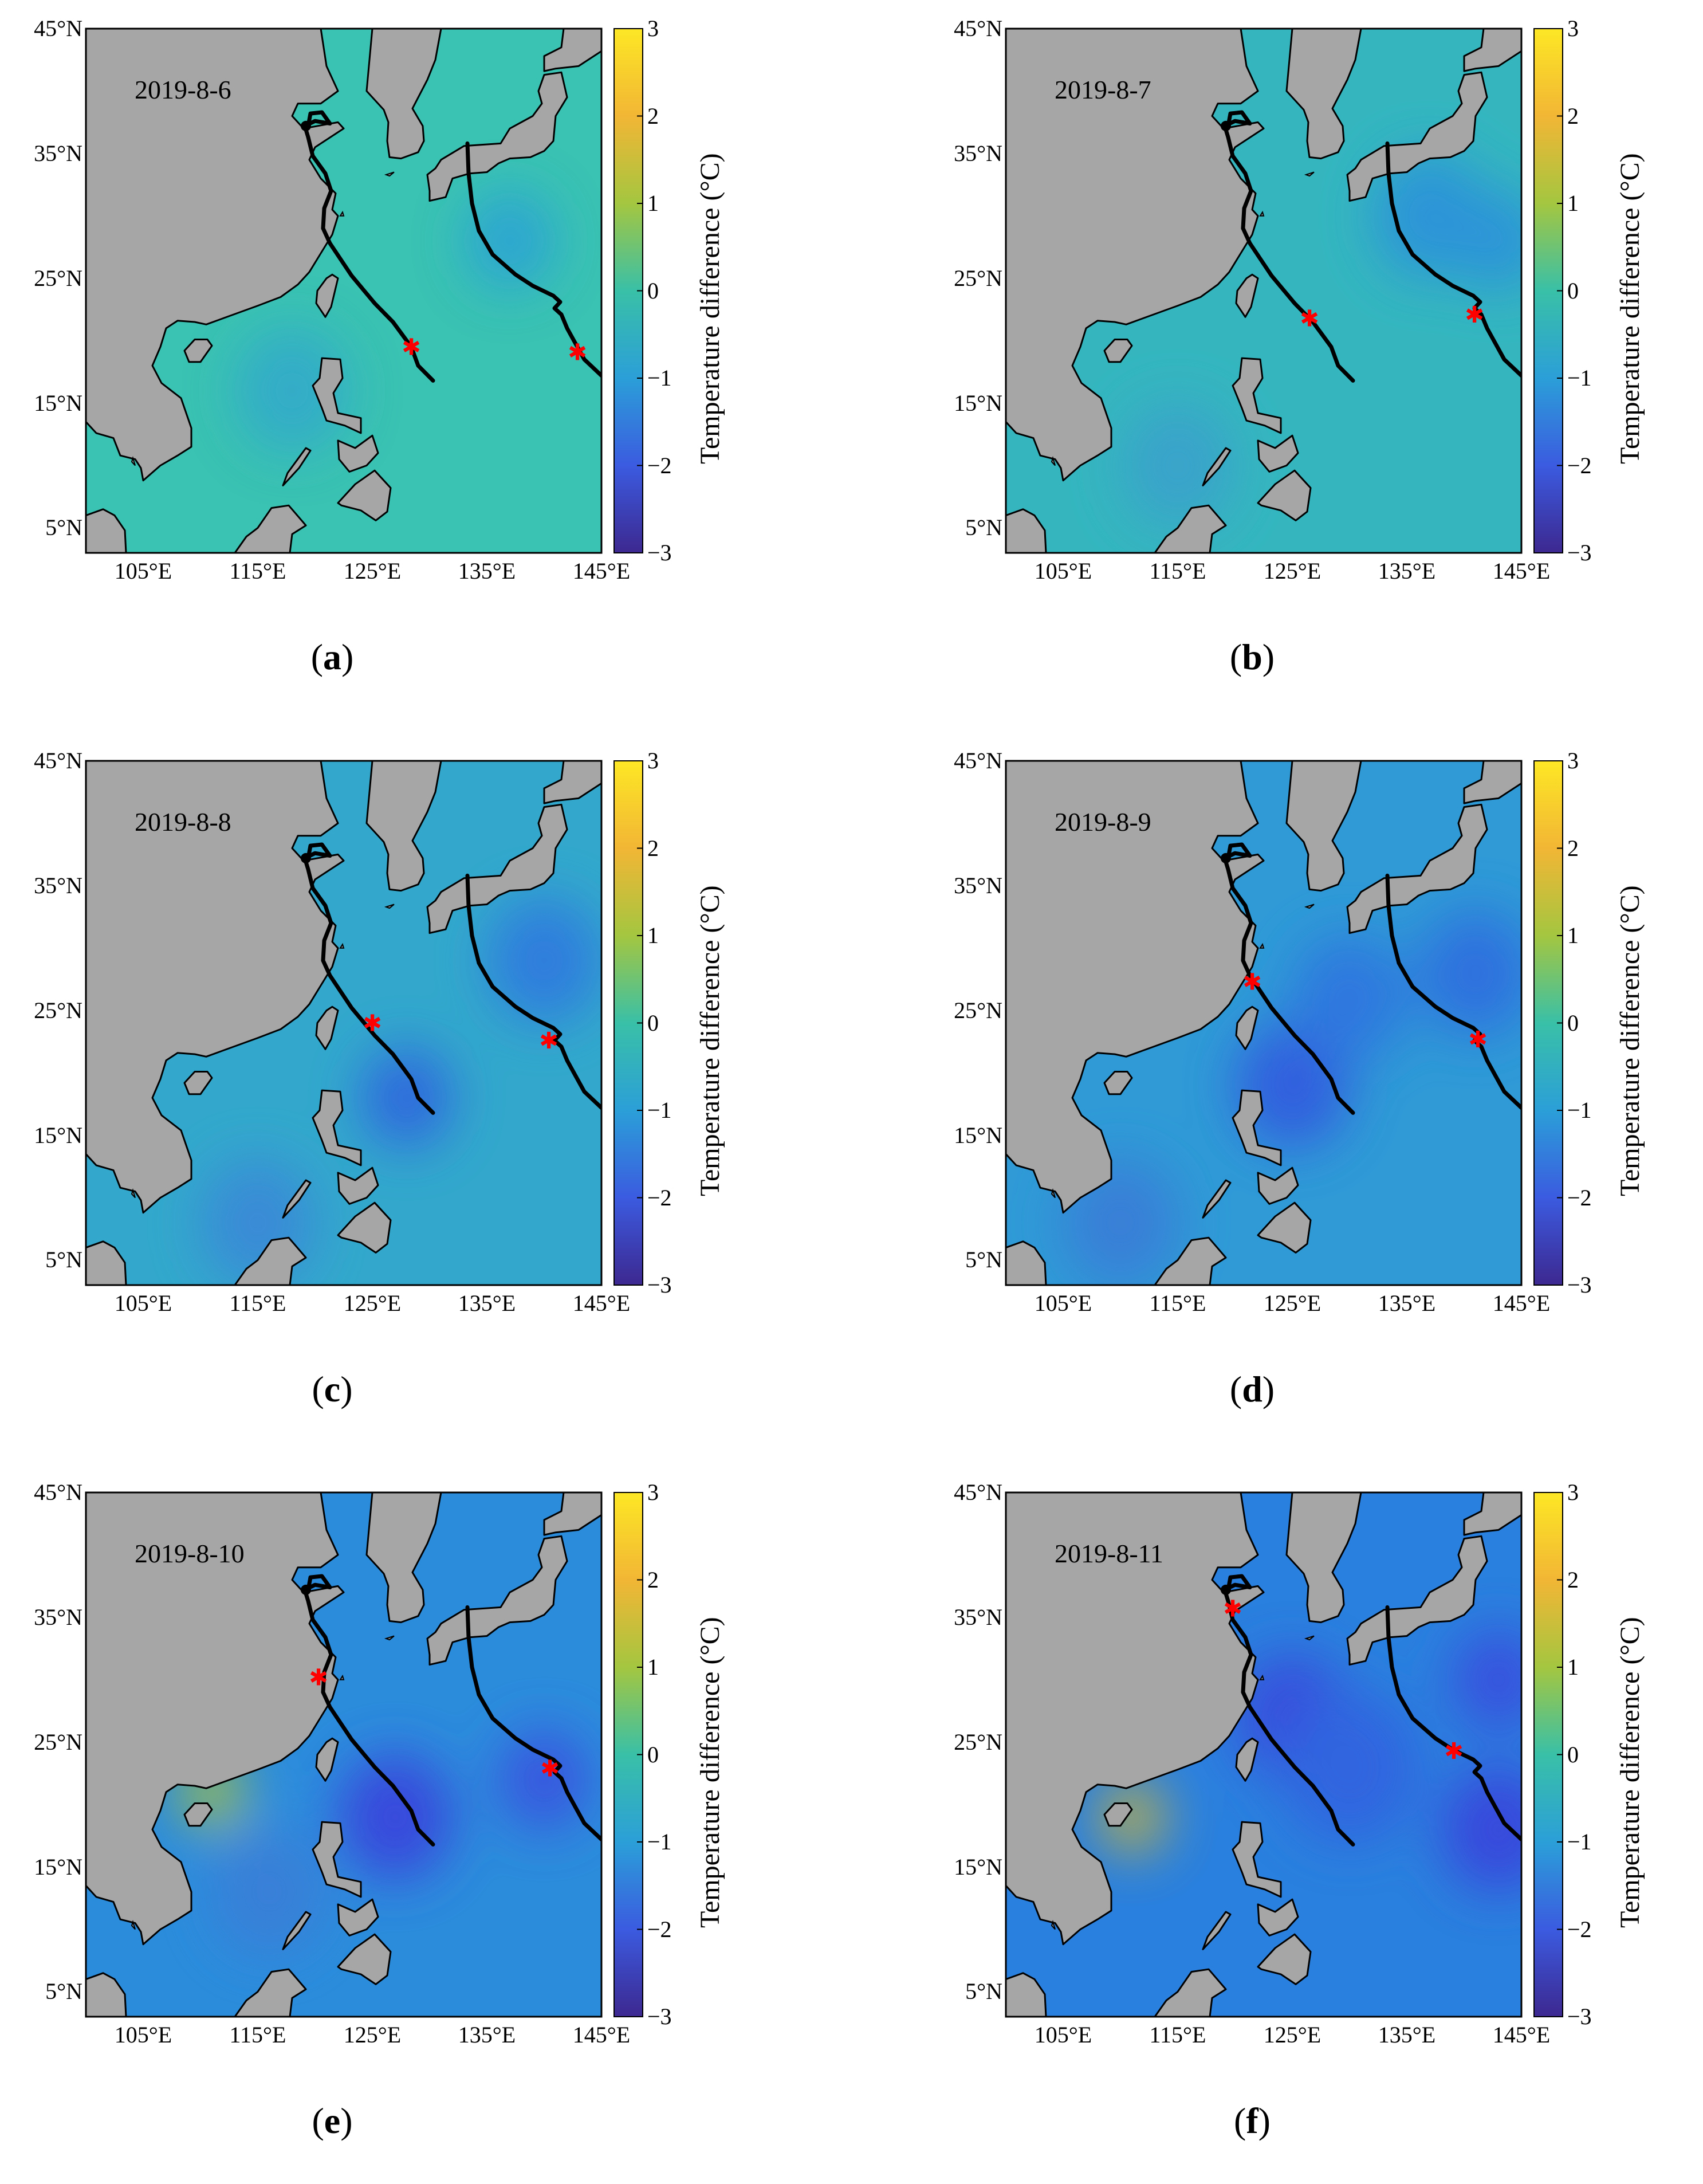  I want to click on lat-tick-label: 25°N, so click(58, 278).